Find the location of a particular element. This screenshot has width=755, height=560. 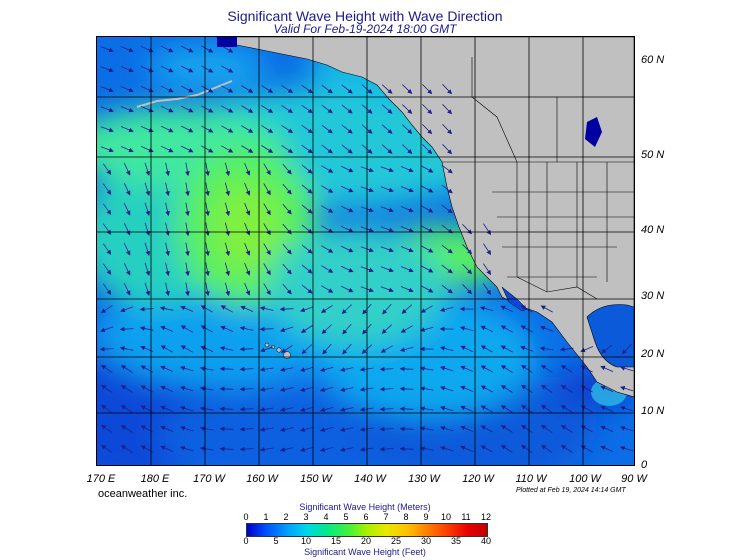

colorbar-meter-tick: 3 is located at coordinates (306, 517).